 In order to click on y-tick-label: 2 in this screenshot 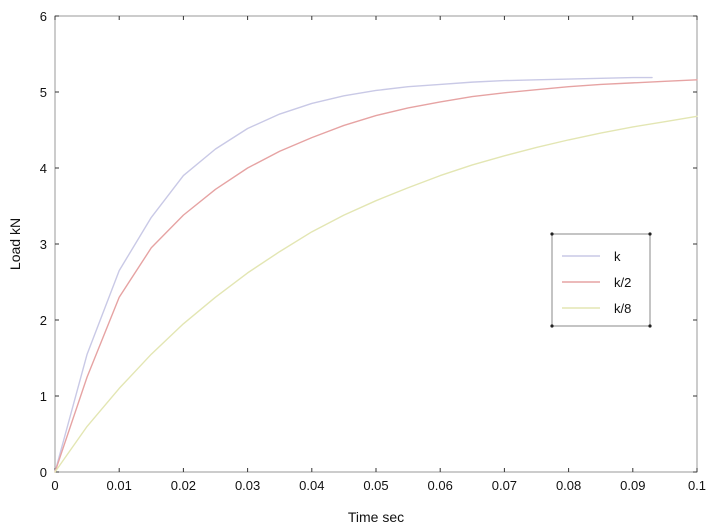, I will do `click(43, 320)`.